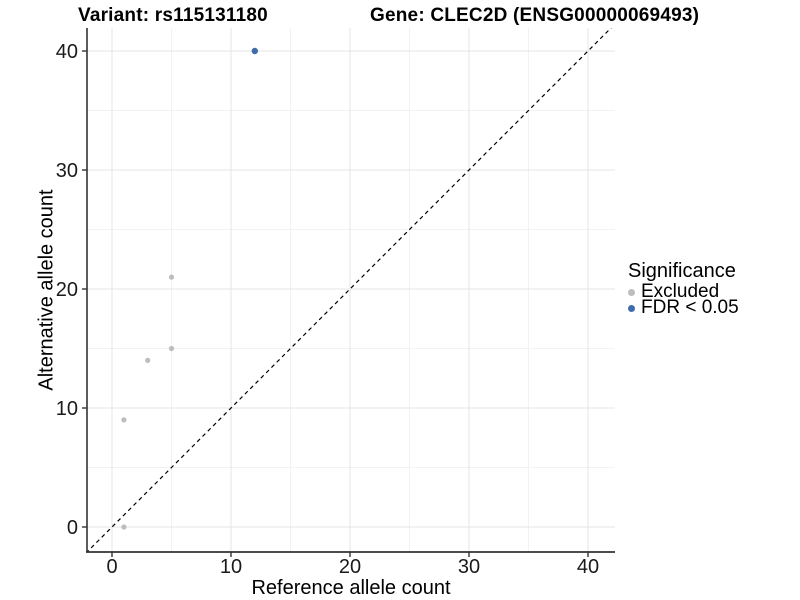  What do you see at coordinates (631, 308) in the screenshot?
I see `legend-swatch-fdr-icon` at bounding box center [631, 308].